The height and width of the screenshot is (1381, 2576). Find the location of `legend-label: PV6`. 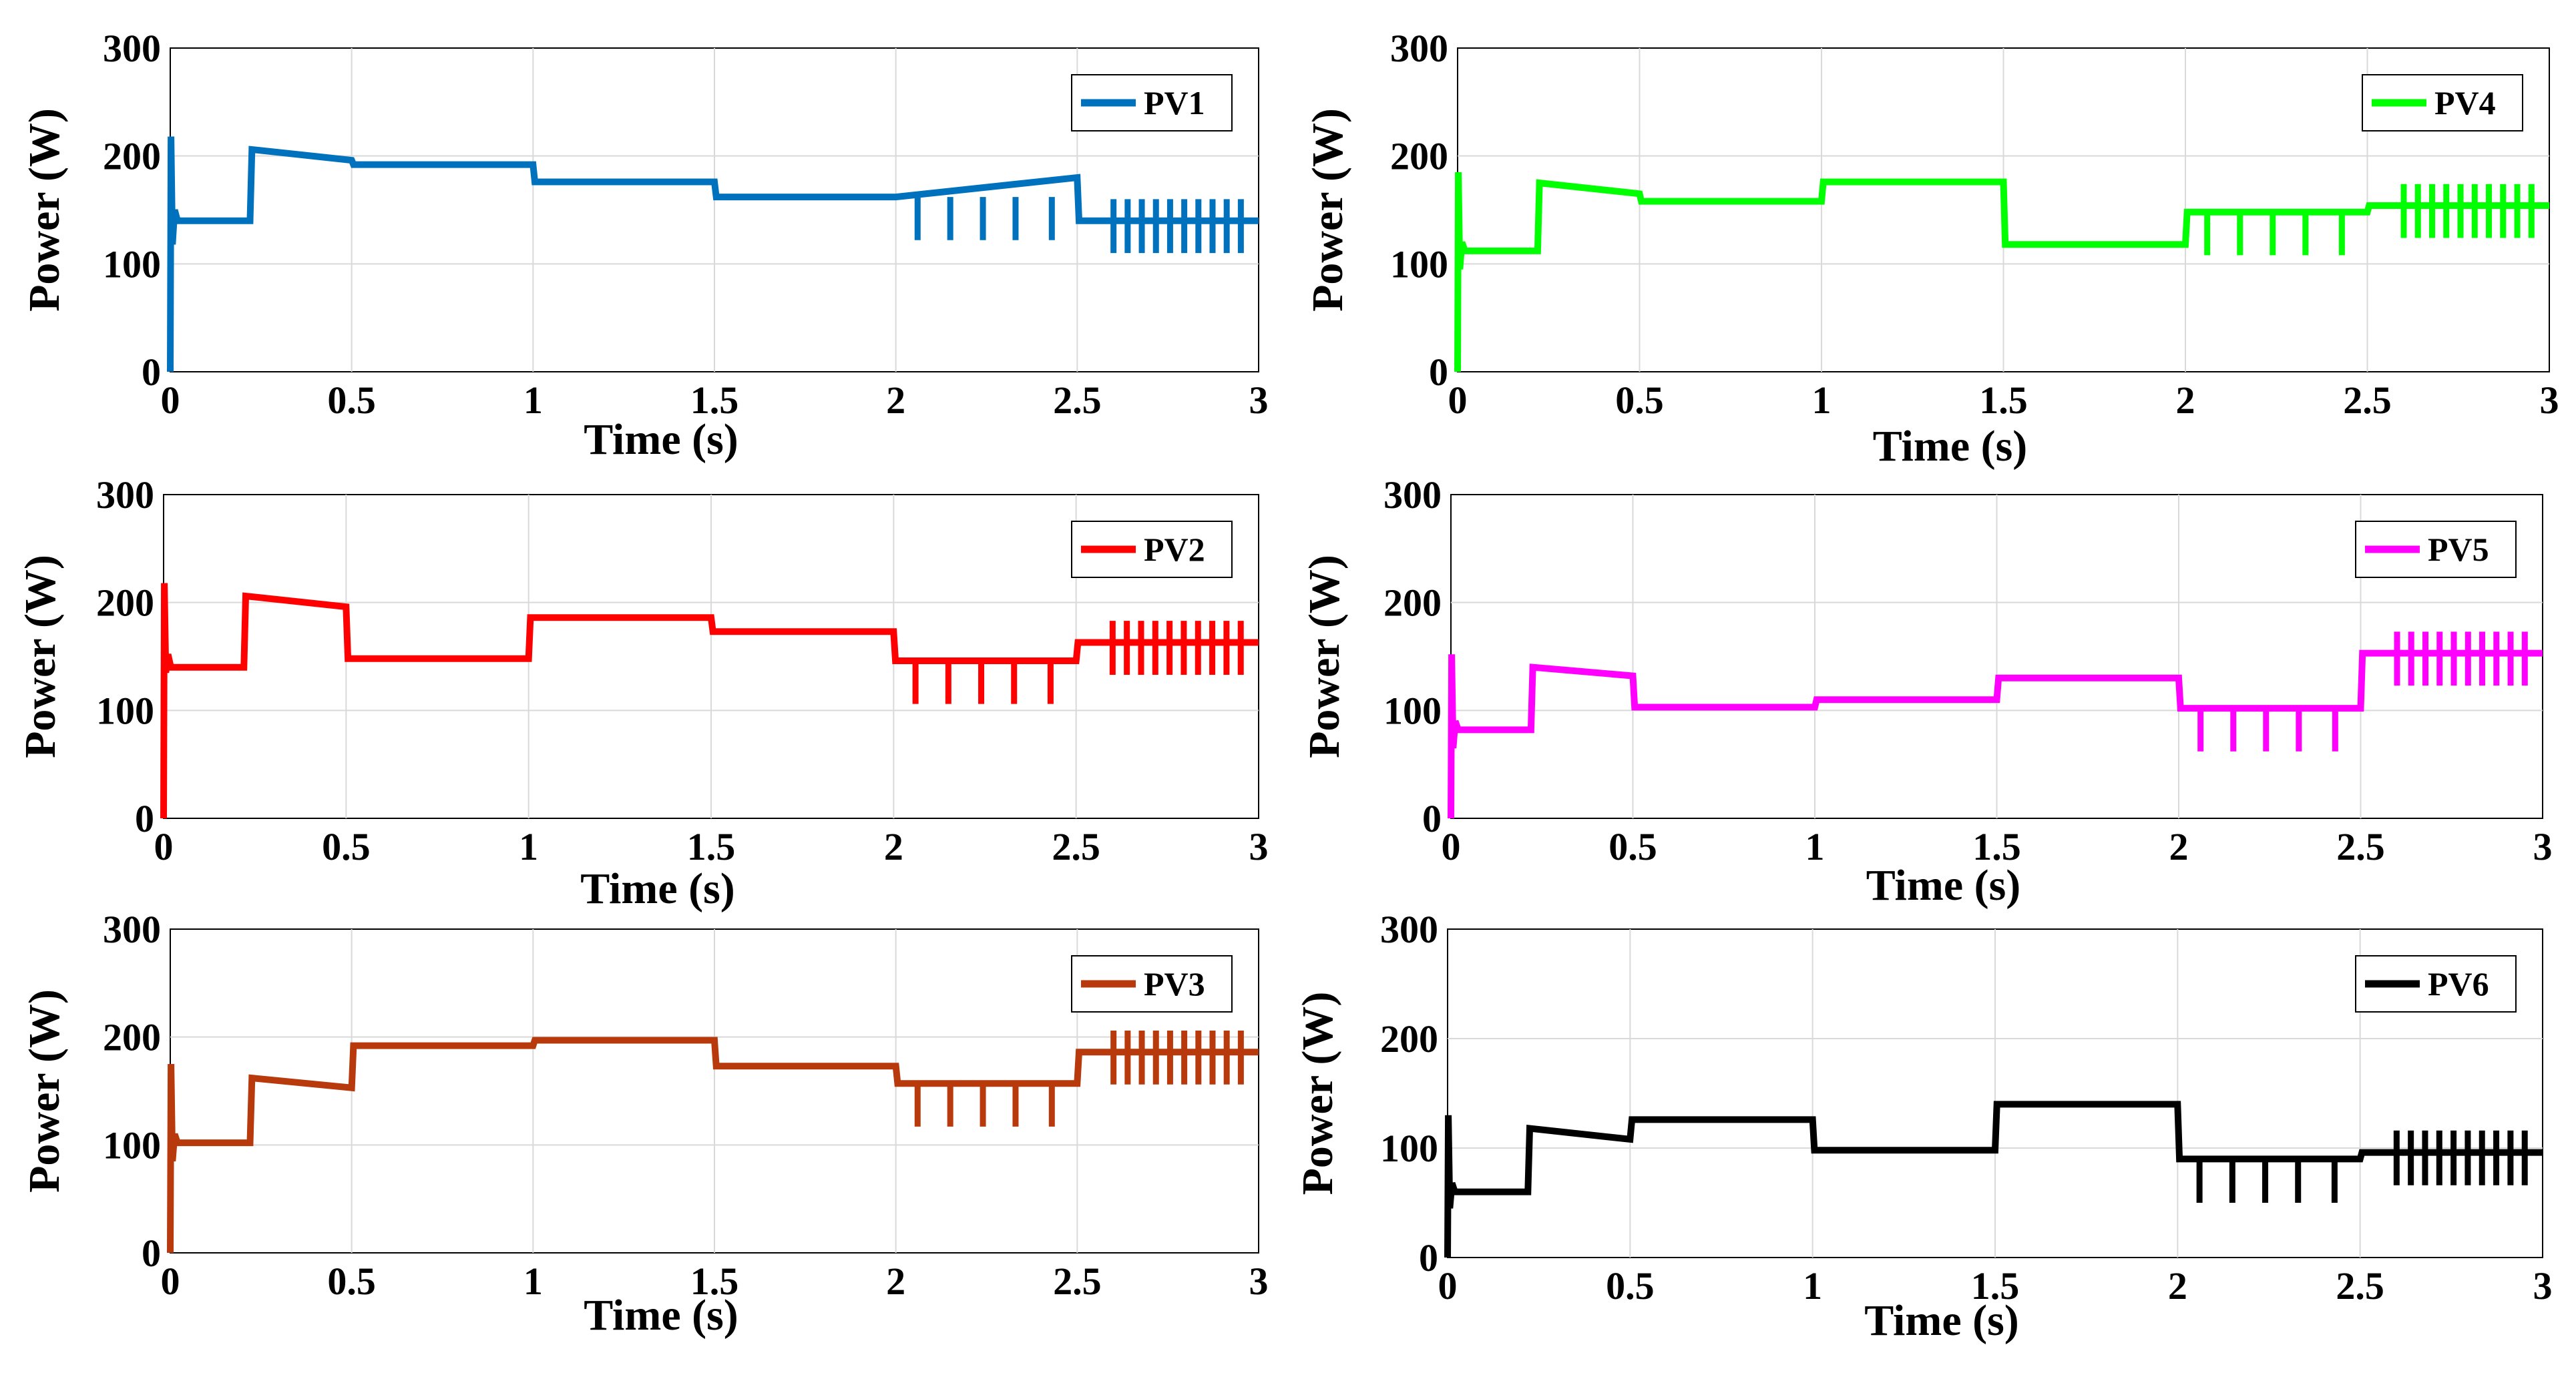

legend-label: PV6 is located at coordinates (2458, 984).